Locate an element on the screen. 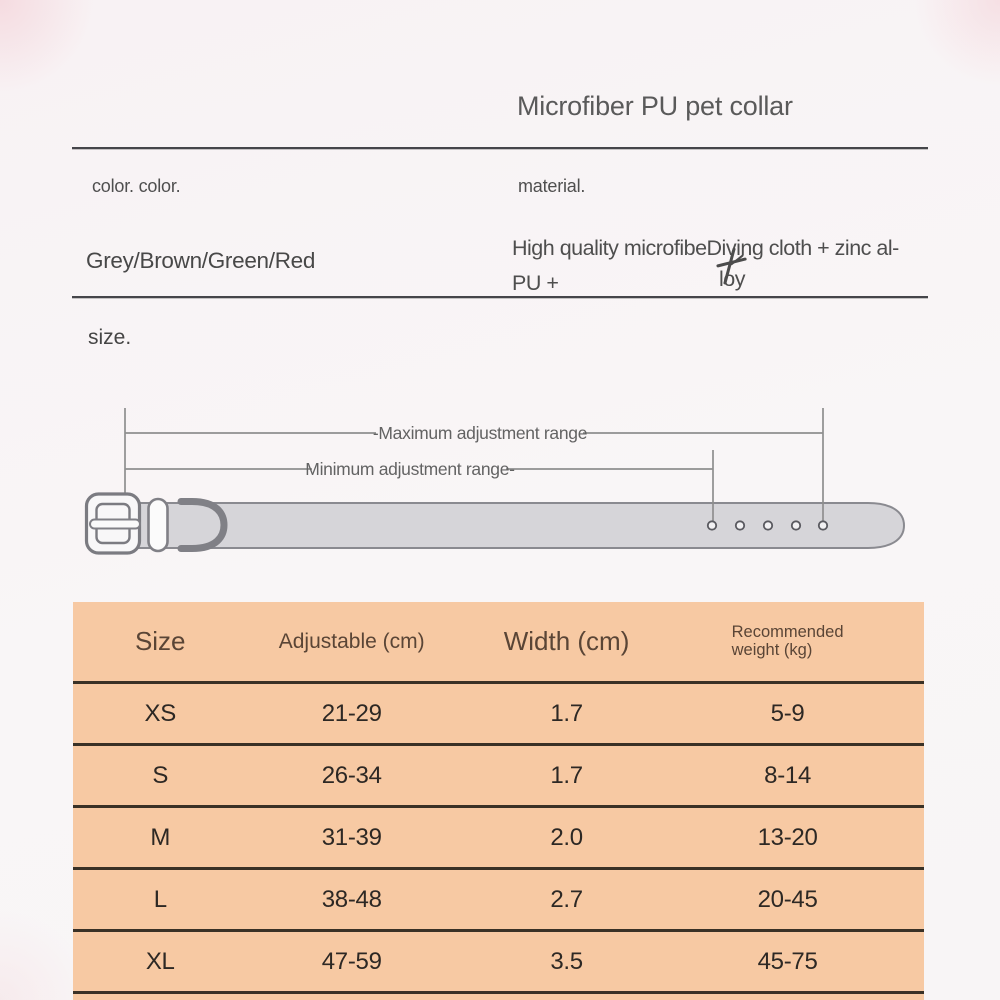  size-section-label: size. is located at coordinates (110, 337).